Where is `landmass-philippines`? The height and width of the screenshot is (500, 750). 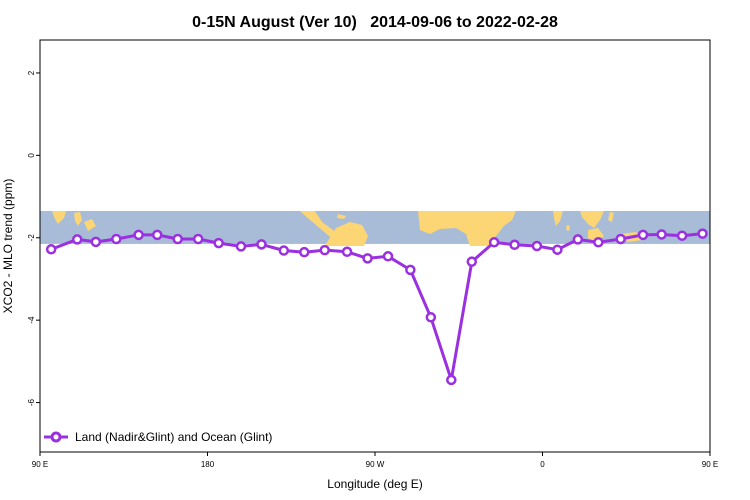 landmass-philippines is located at coordinates (611, 217).